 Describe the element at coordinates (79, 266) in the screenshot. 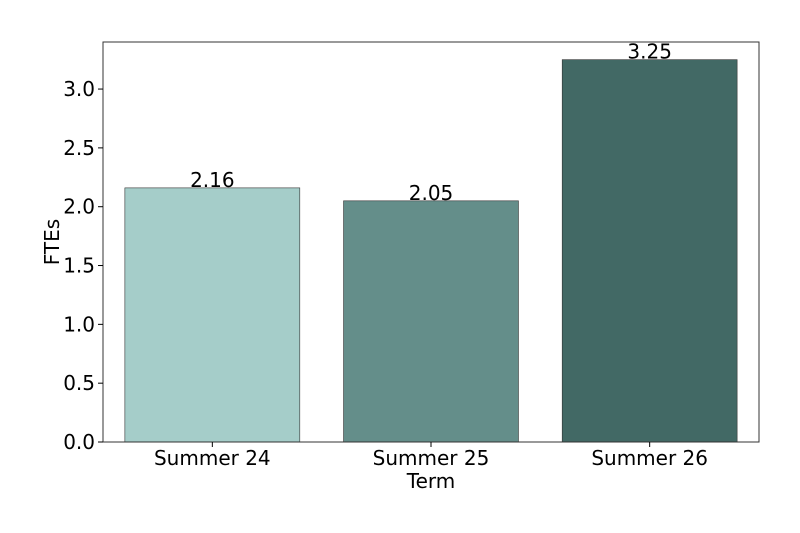

I see `y-tick-label: 1.5` at that location.